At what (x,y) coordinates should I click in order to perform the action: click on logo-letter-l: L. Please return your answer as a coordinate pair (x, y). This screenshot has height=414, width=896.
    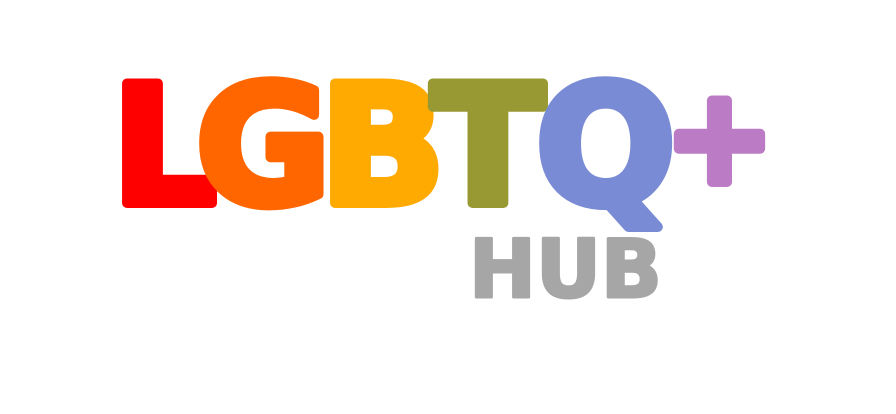
    Looking at the image, I should click on (164, 146).